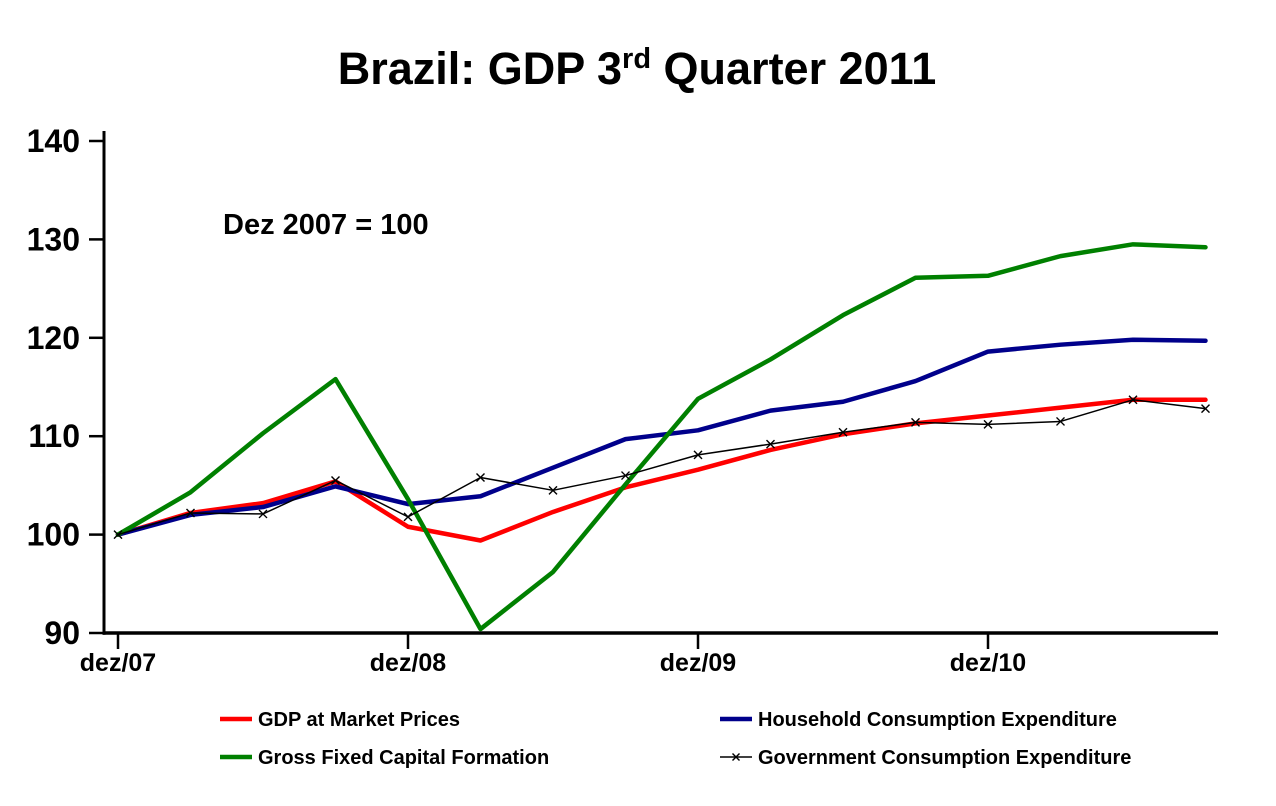 The width and height of the screenshot is (1276, 806). I want to click on y-tick-label-90: 90, so click(62, 633).